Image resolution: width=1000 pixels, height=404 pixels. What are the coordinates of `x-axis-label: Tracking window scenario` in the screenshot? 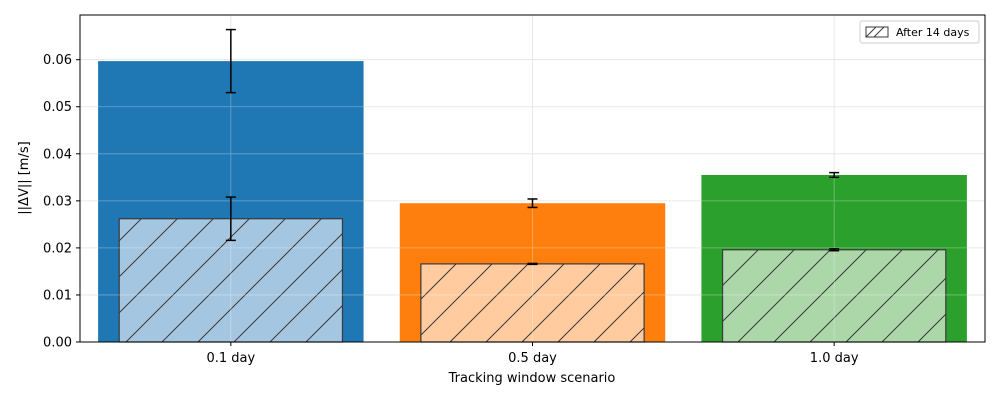 It's located at (532, 378).